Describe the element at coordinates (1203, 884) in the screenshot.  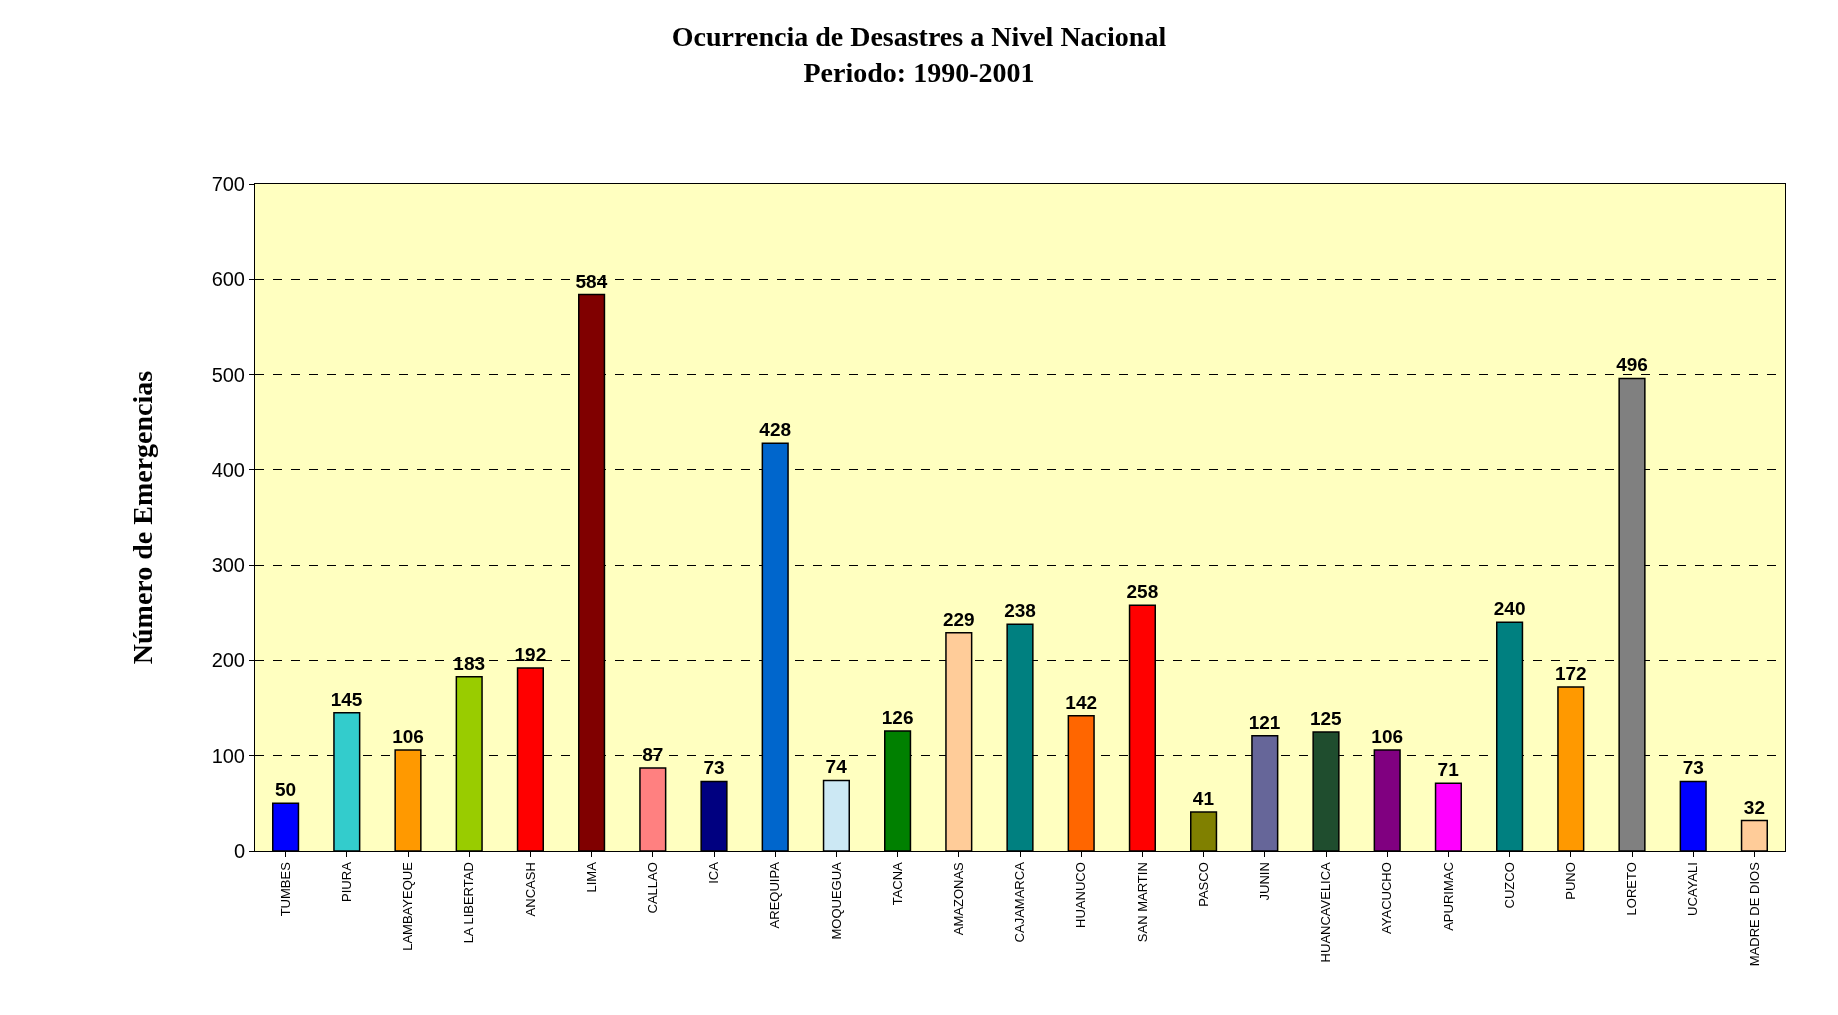
I see `x-tick-label: PASCO` at that location.